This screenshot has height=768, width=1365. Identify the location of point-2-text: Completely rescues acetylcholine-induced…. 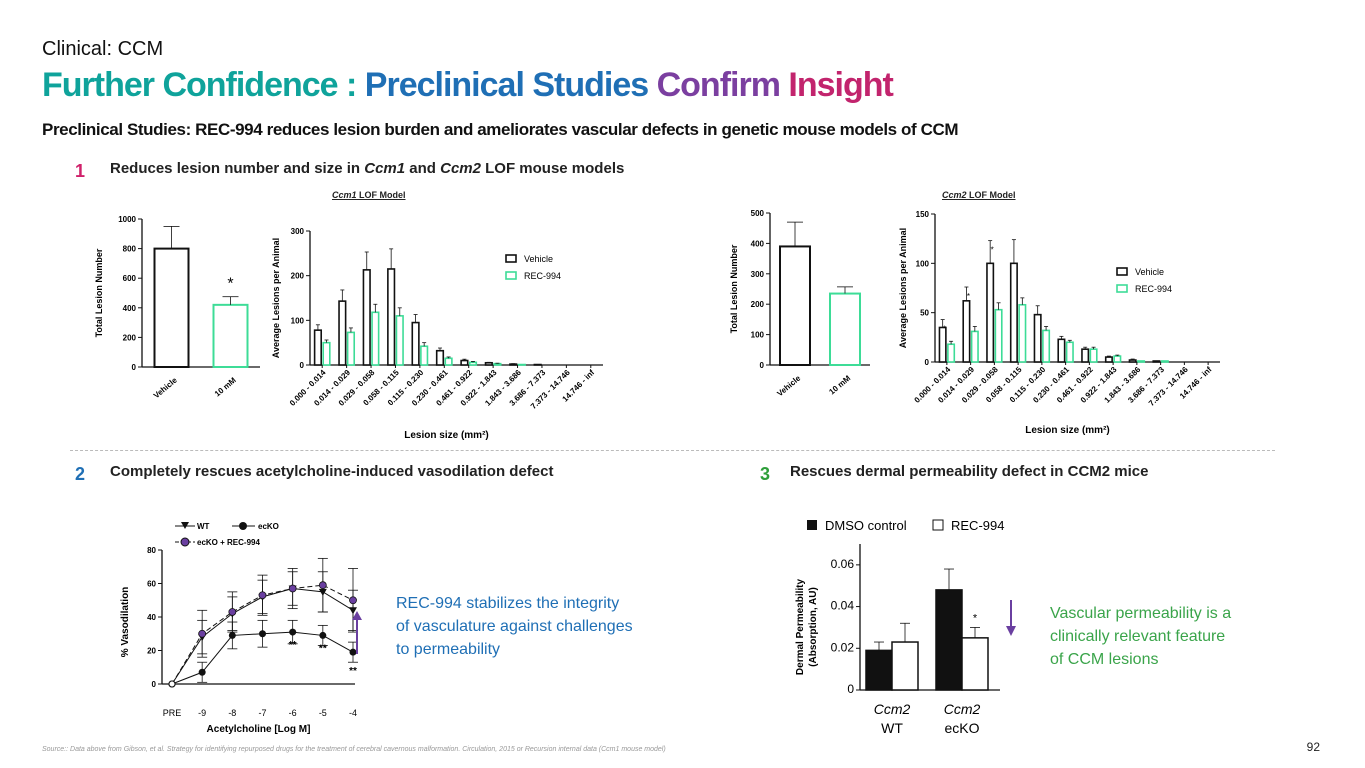
(332, 471).